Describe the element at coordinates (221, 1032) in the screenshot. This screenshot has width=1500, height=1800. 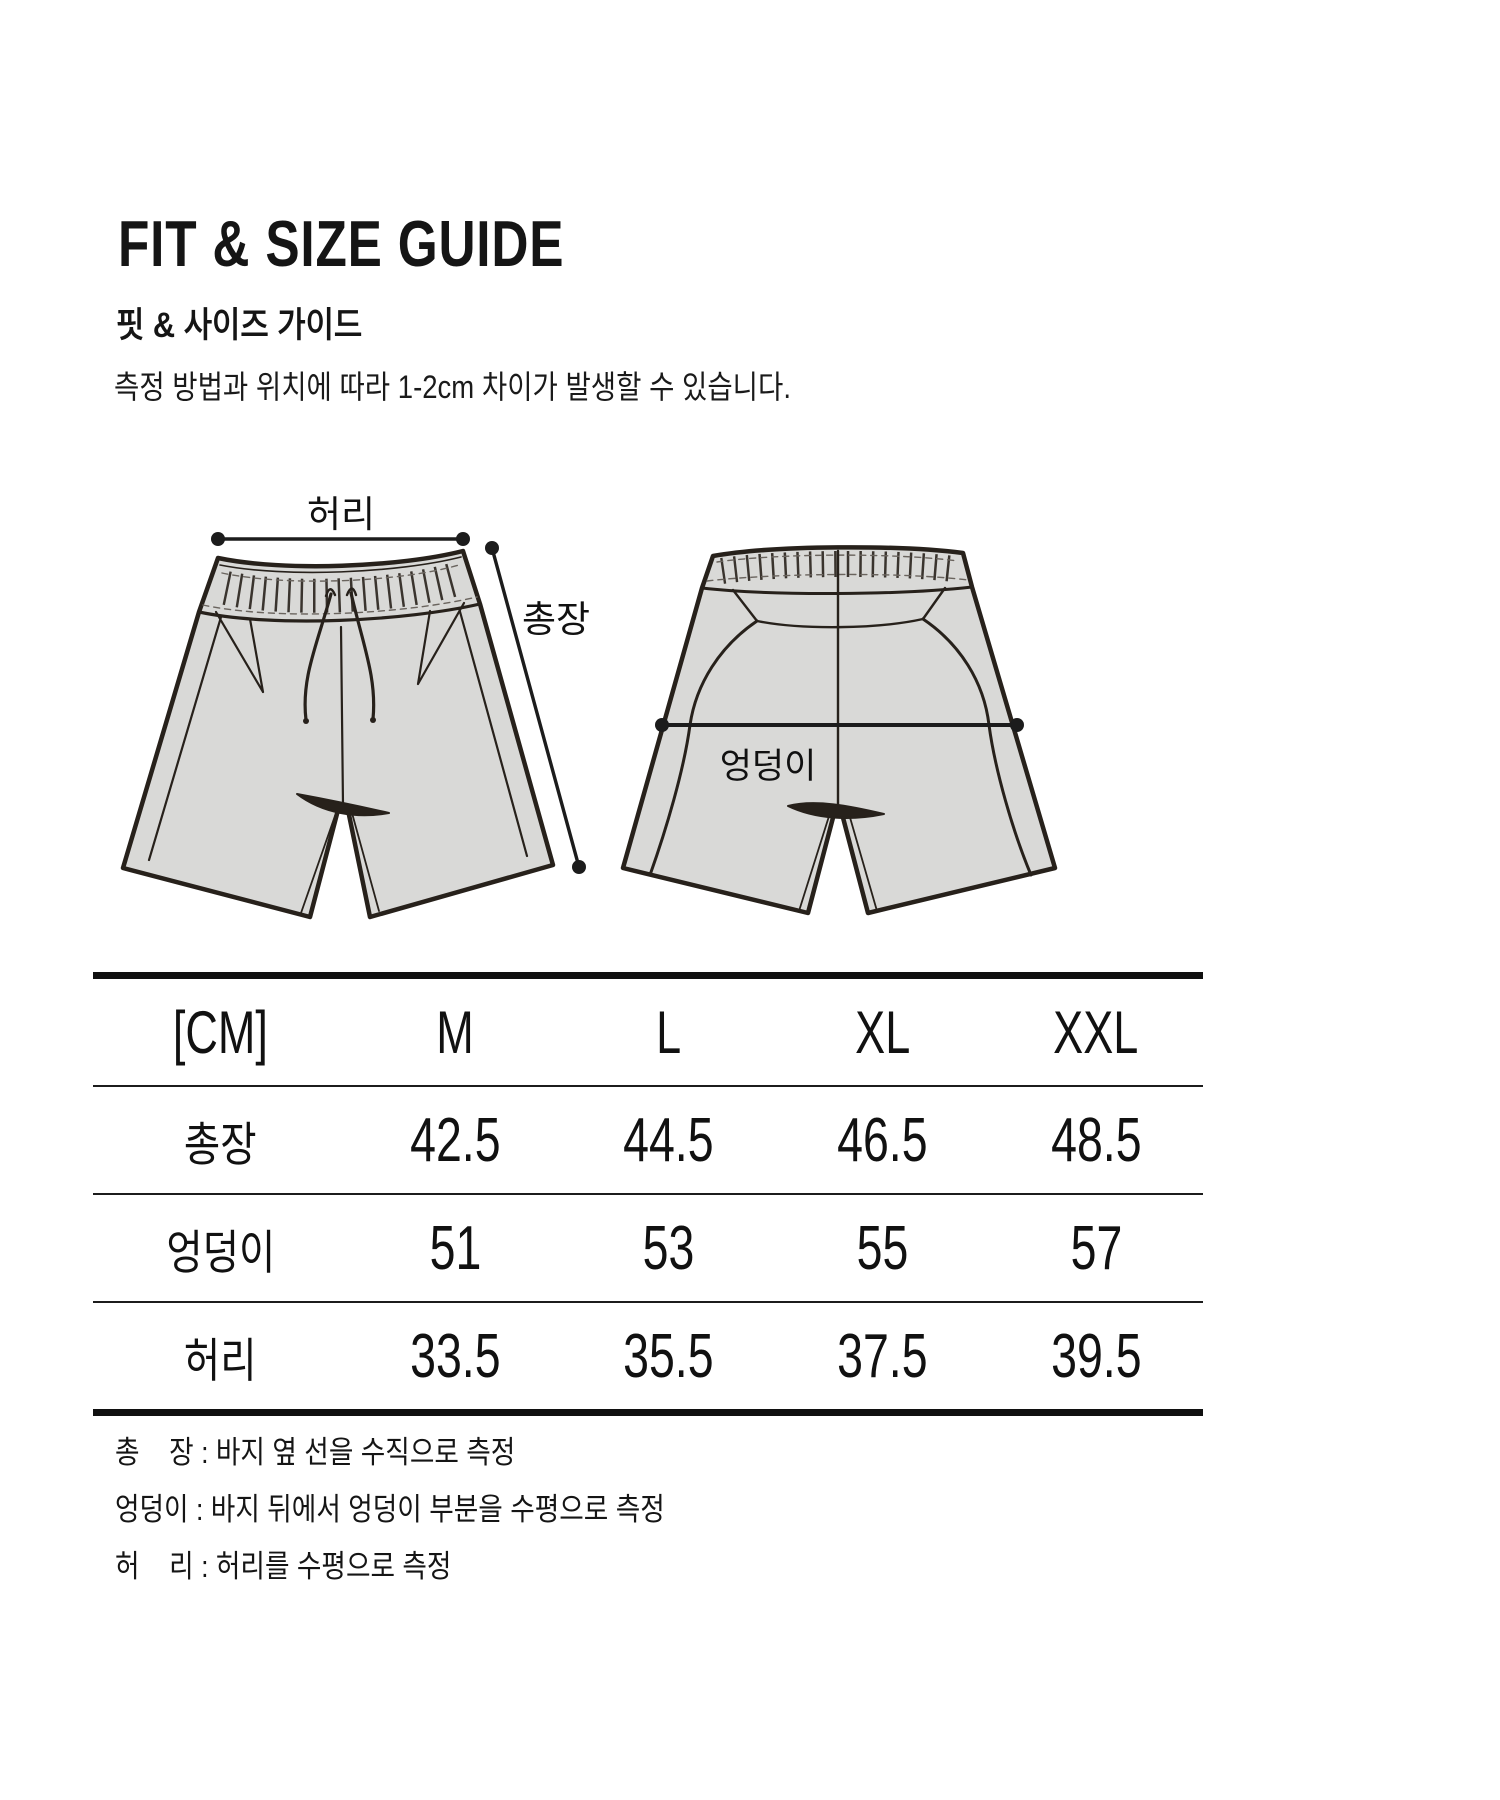
I see `unit-header-cell: [CM]` at that location.